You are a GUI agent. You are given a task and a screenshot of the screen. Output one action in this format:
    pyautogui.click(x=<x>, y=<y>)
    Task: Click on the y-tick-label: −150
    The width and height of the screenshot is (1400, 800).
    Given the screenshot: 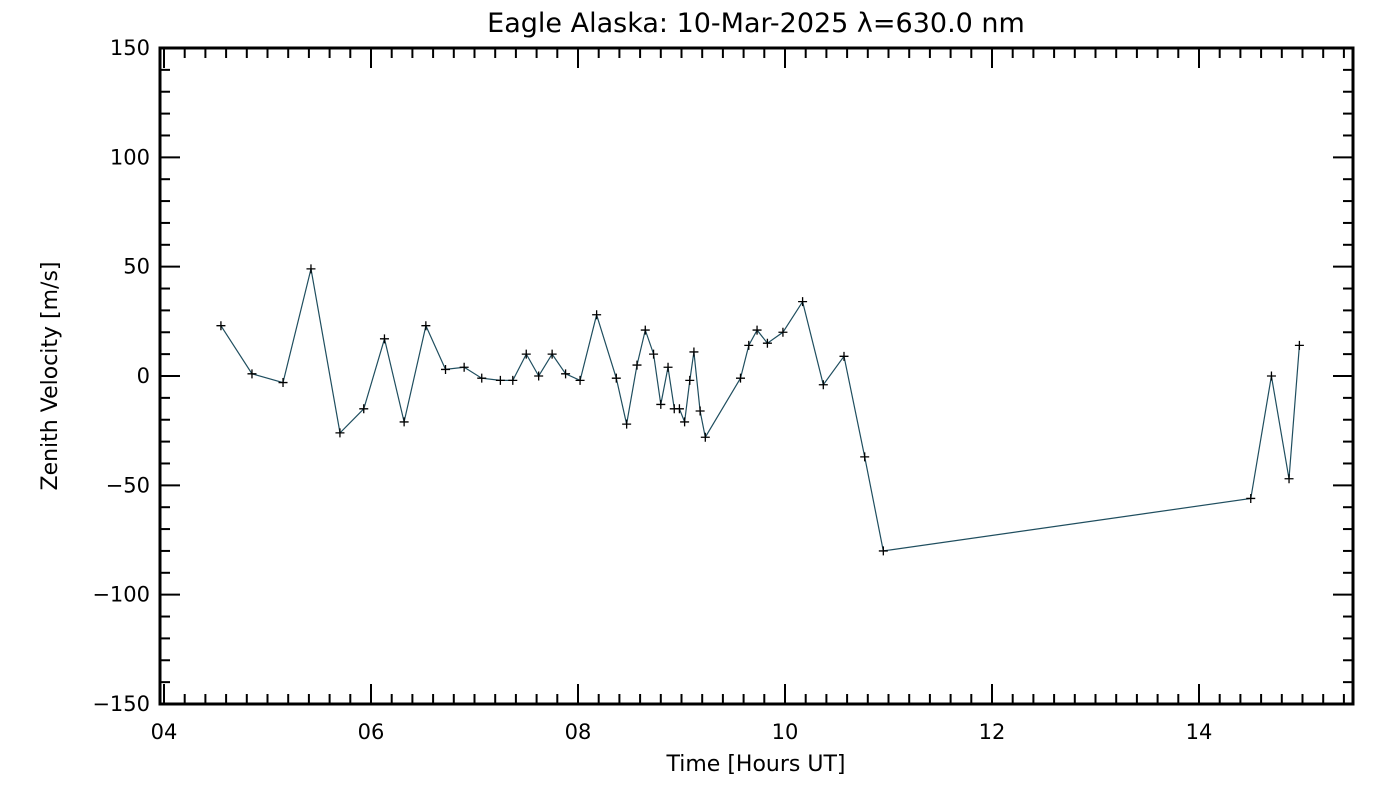 What is the action you would take?
    pyautogui.click(x=121, y=704)
    